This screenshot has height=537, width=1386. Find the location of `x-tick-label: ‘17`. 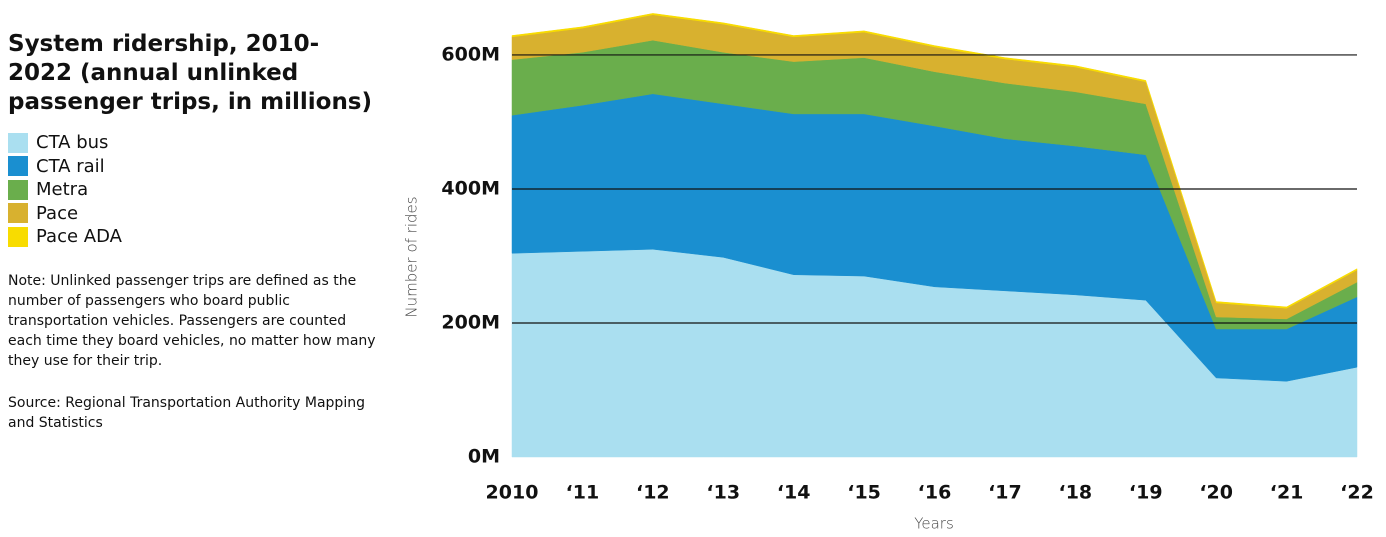

x-tick-label: ‘17 is located at coordinates (1005, 493).